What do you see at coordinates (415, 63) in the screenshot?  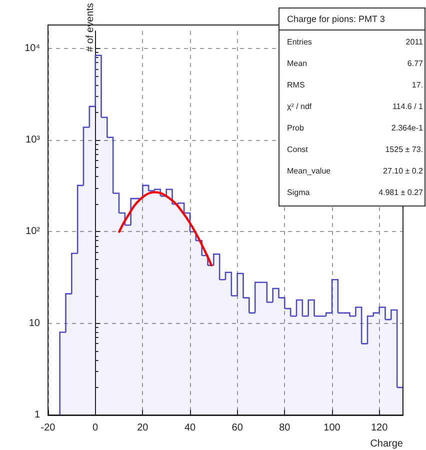 I see `text: 6.77` at bounding box center [415, 63].